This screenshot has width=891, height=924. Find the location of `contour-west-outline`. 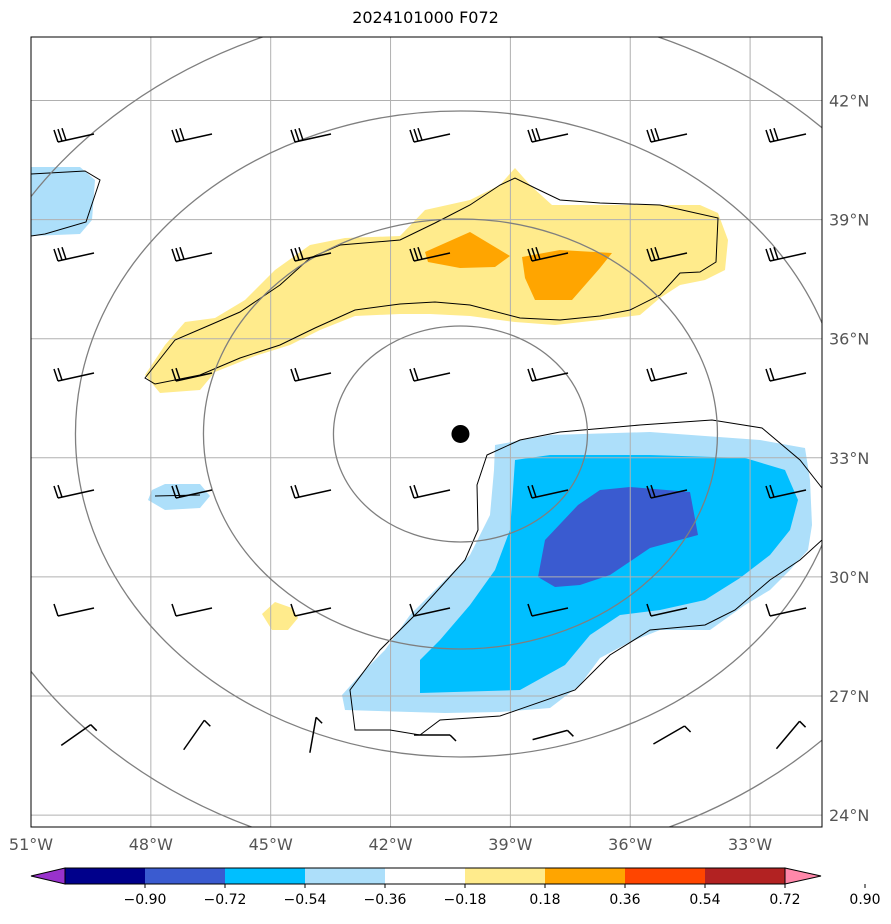

contour-west-outline is located at coordinates (66, 203).